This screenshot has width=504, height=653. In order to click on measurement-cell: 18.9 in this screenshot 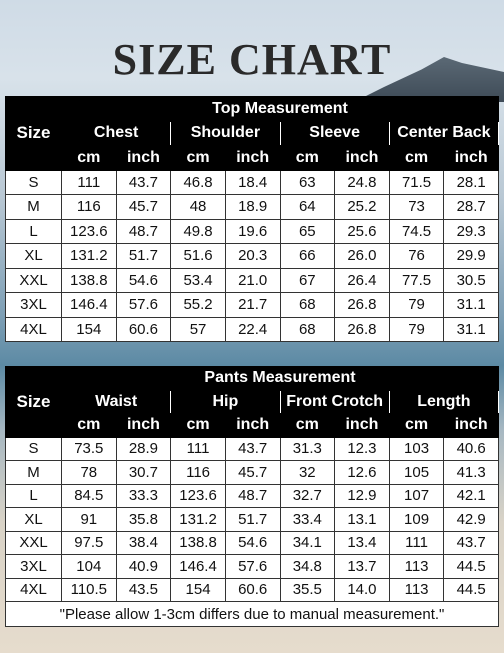, I will do `click(252, 207)`.